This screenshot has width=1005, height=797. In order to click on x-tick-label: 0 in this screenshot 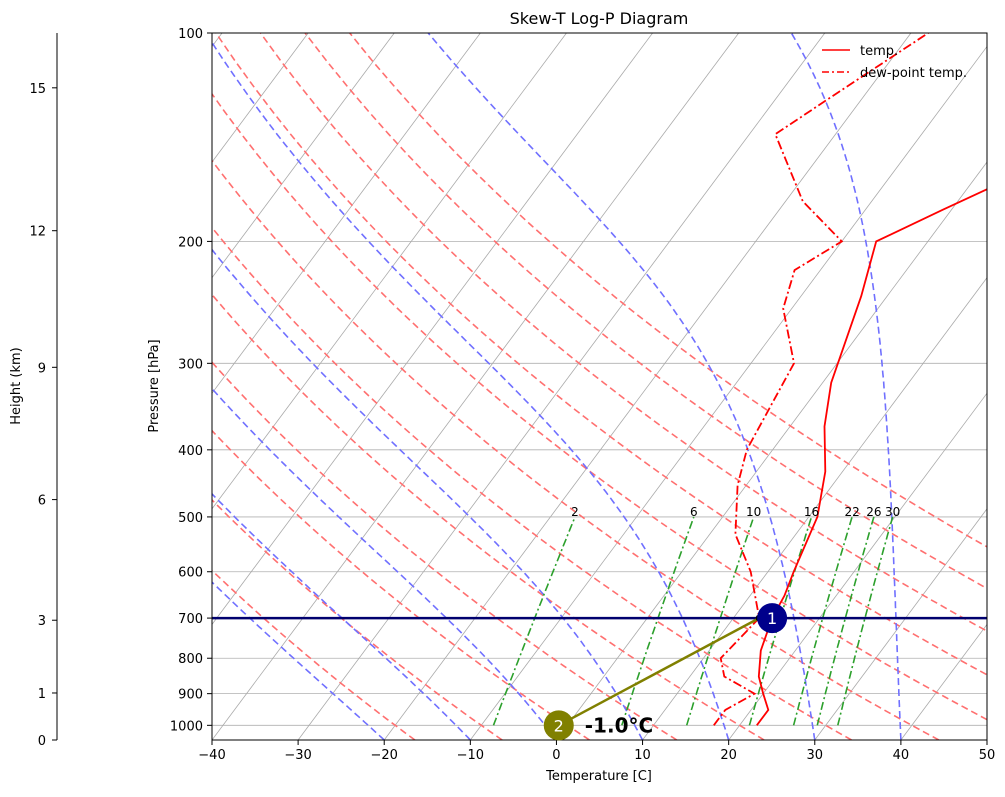, I will do `click(556, 755)`.